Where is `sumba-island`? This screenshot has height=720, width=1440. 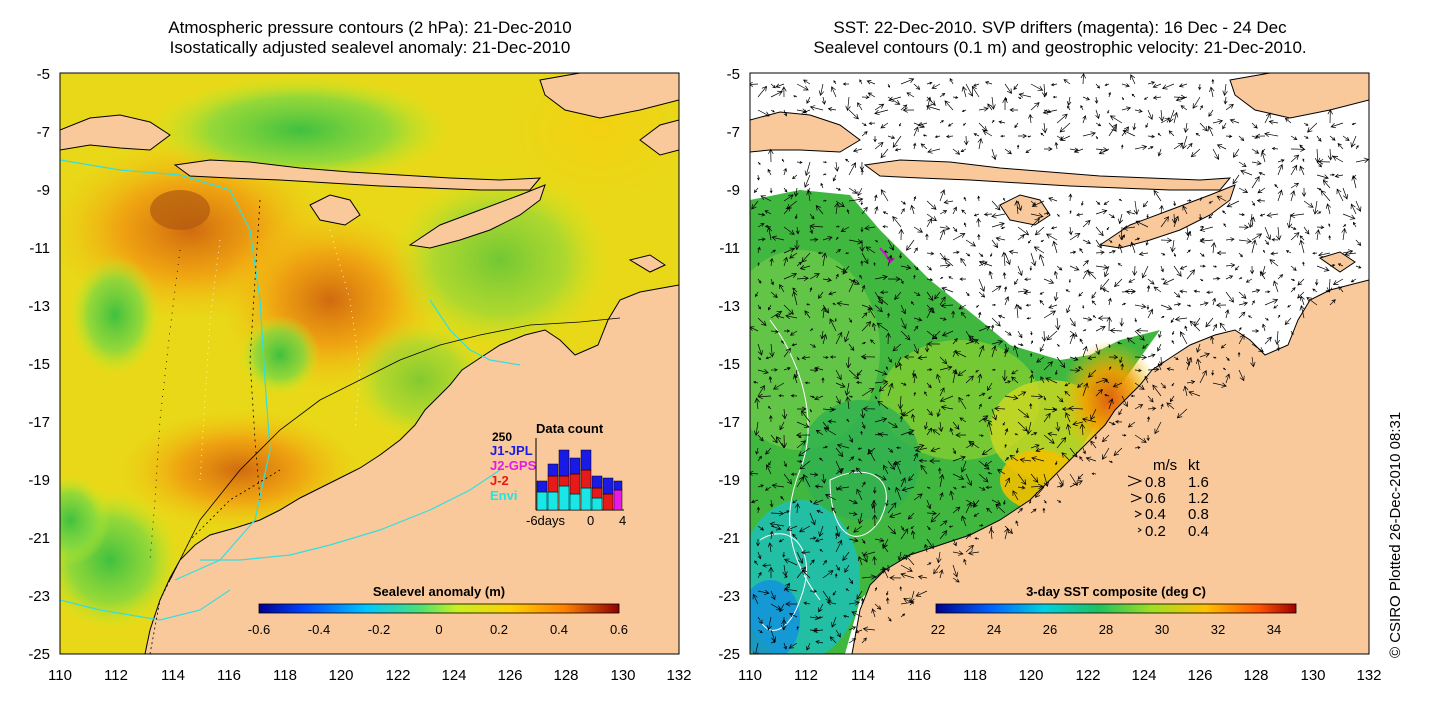
sumba-island is located at coordinates (1025, 210).